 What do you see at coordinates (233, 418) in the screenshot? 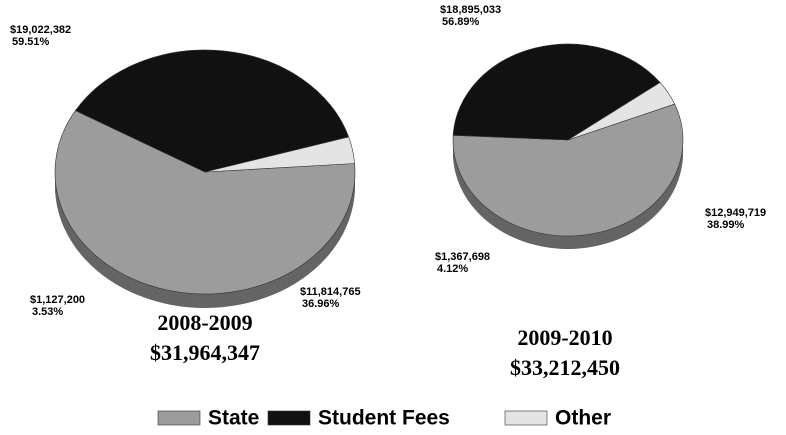
I see `legend-label: State` at bounding box center [233, 418].